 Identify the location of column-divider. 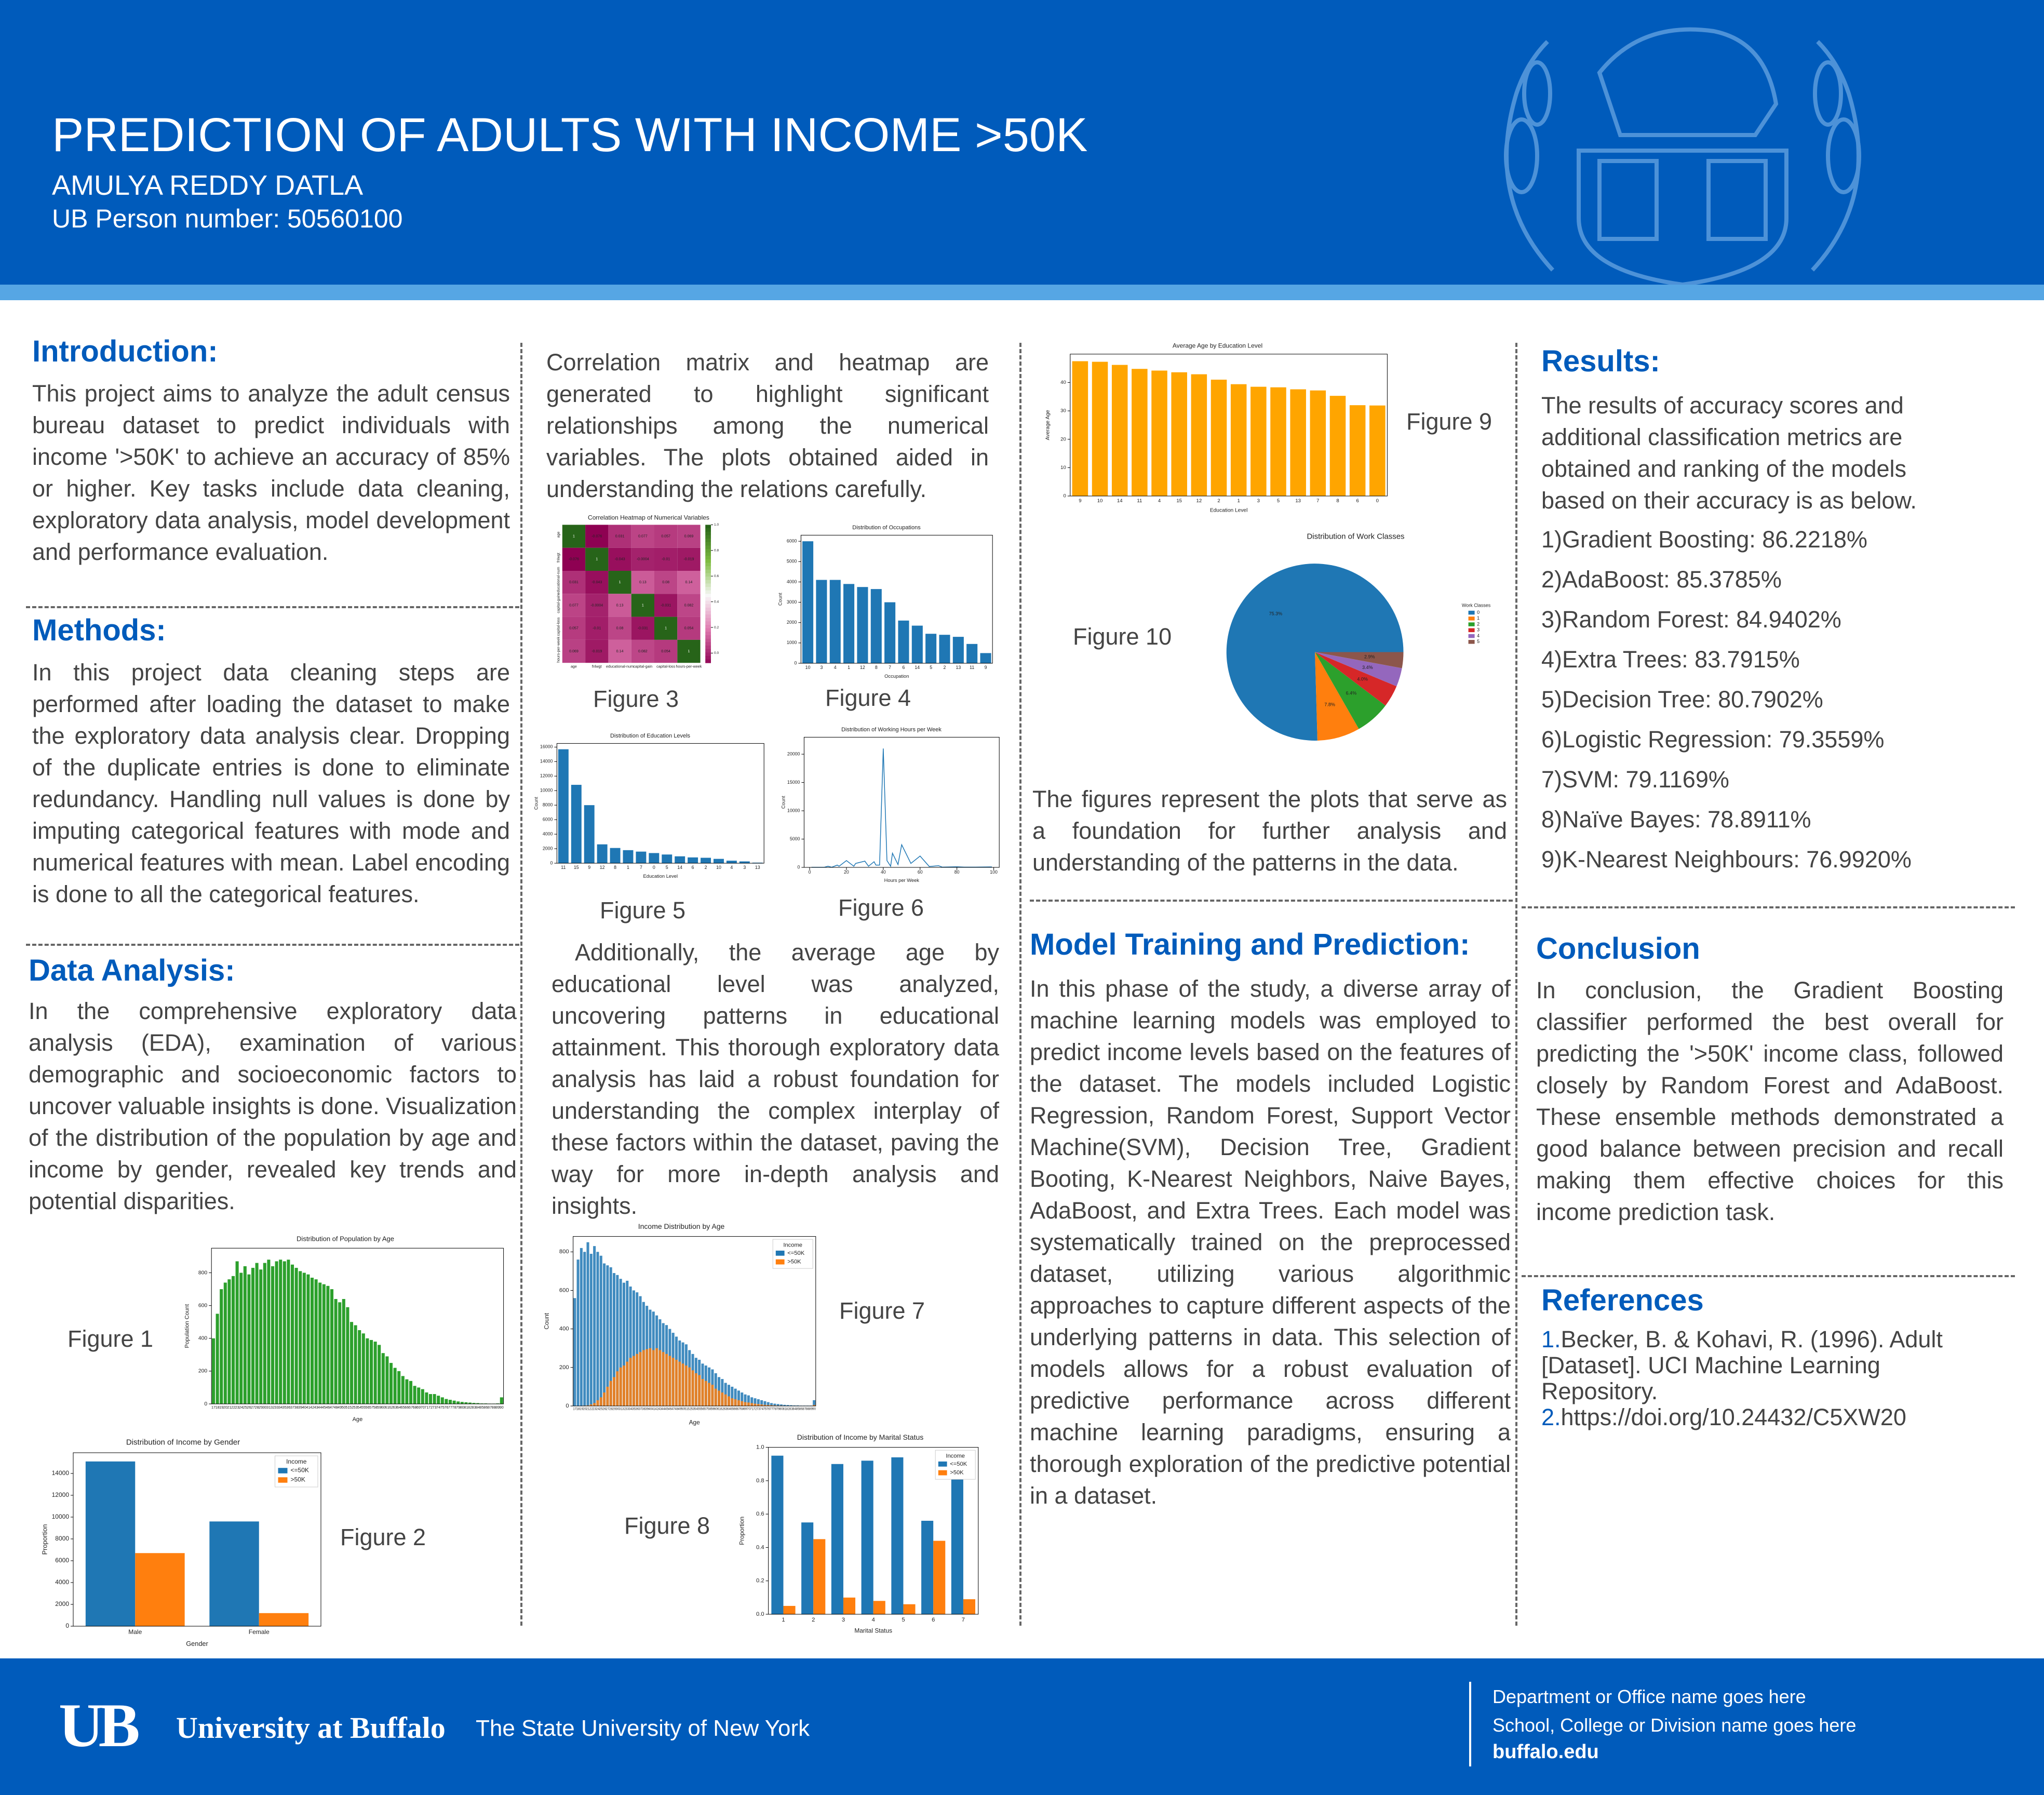
(1516, 984).